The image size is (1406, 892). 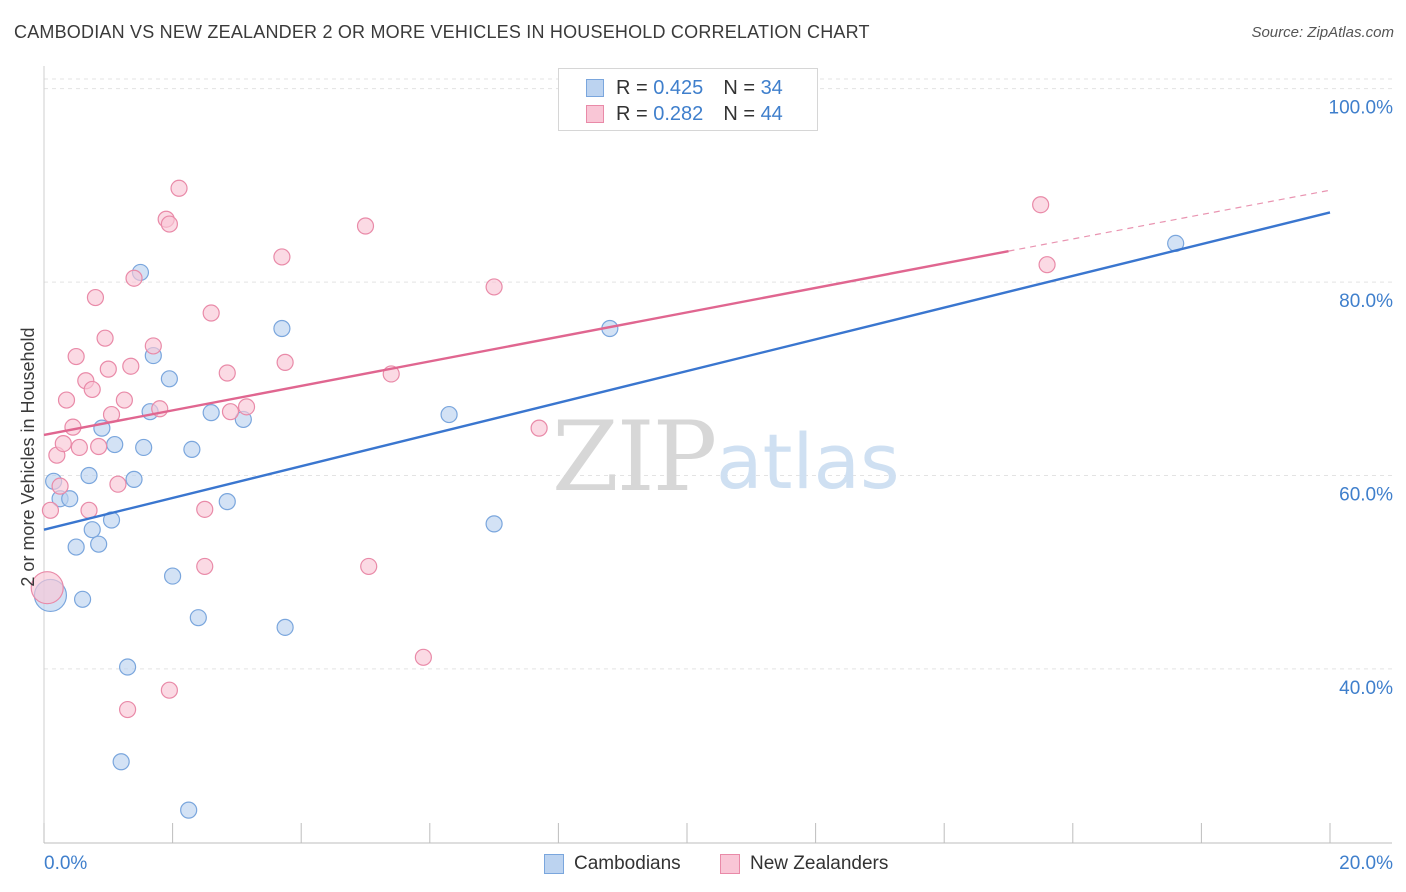 I want to click on x-tick-label: 20.0%, so click(x=1366, y=863).